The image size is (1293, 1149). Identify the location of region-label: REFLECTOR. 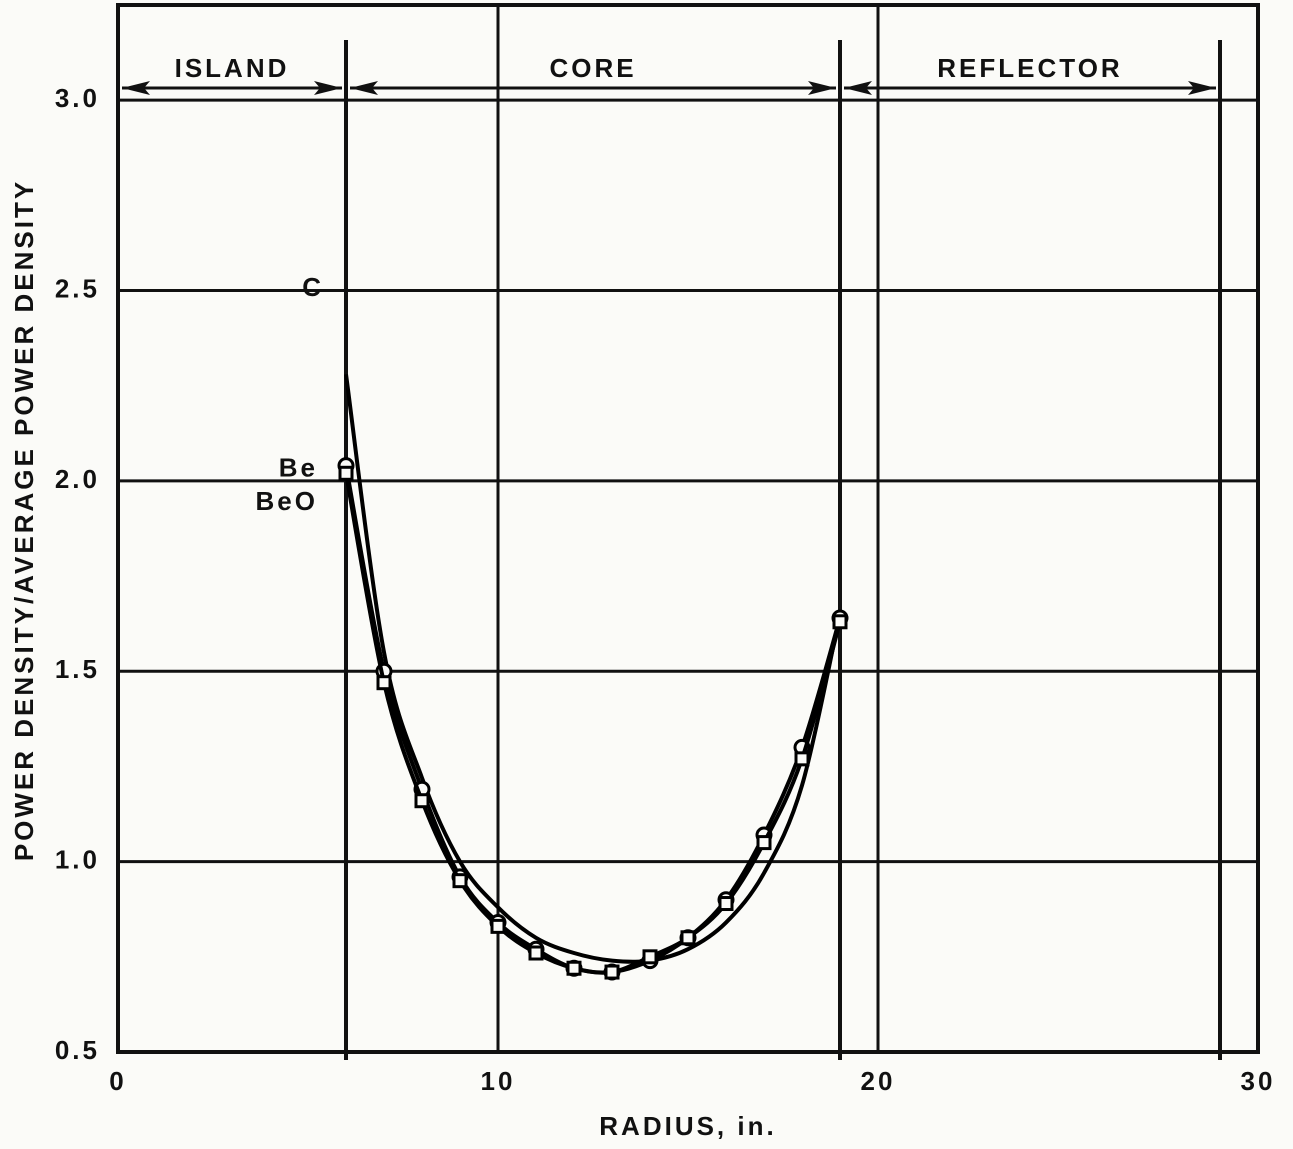
(1029, 68).